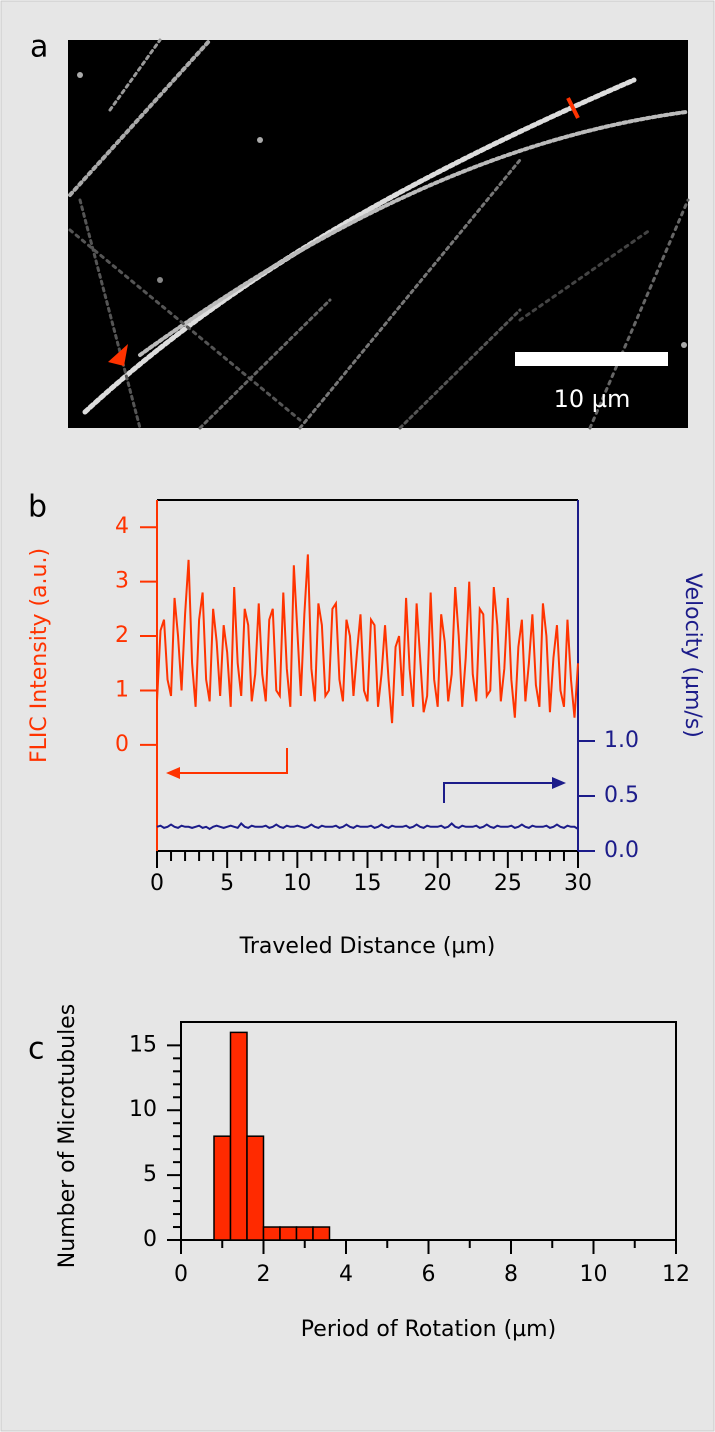 Image resolution: width=715 pixels, height=1432 pixels. What do you see at coordinates (36, 1049) in the screenshot?
I see `panel-label: c` at bounding box center [36, 1049].